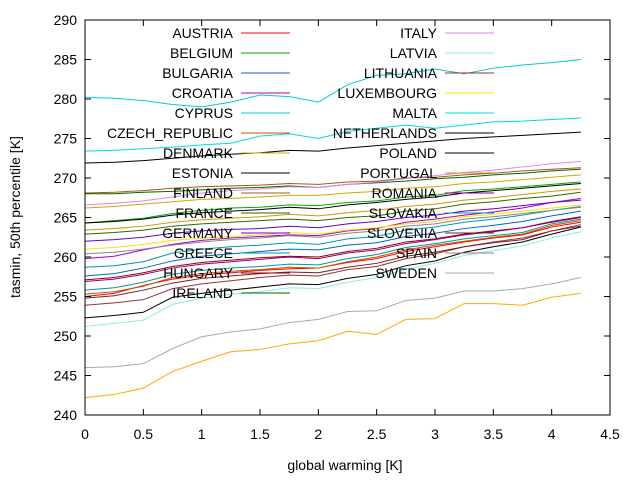 The image size is (640, 480). Describe the element at coordinates (398, 173) in the screenshot. I see `legend-label-portugal: PORTUGAL` at that location.